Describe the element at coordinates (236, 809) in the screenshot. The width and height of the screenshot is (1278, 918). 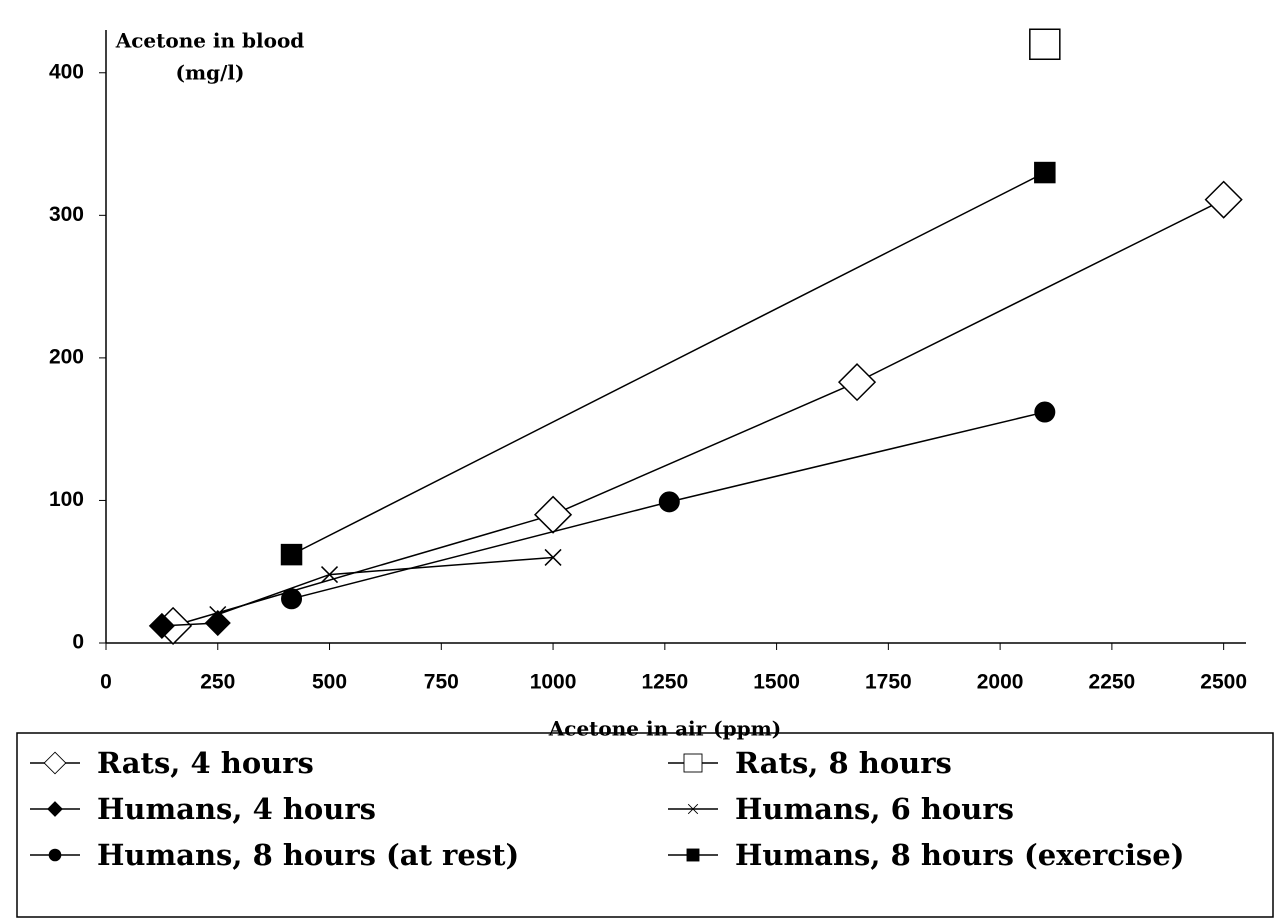
I see `legend-label: Humans, 4 hours` at that location.